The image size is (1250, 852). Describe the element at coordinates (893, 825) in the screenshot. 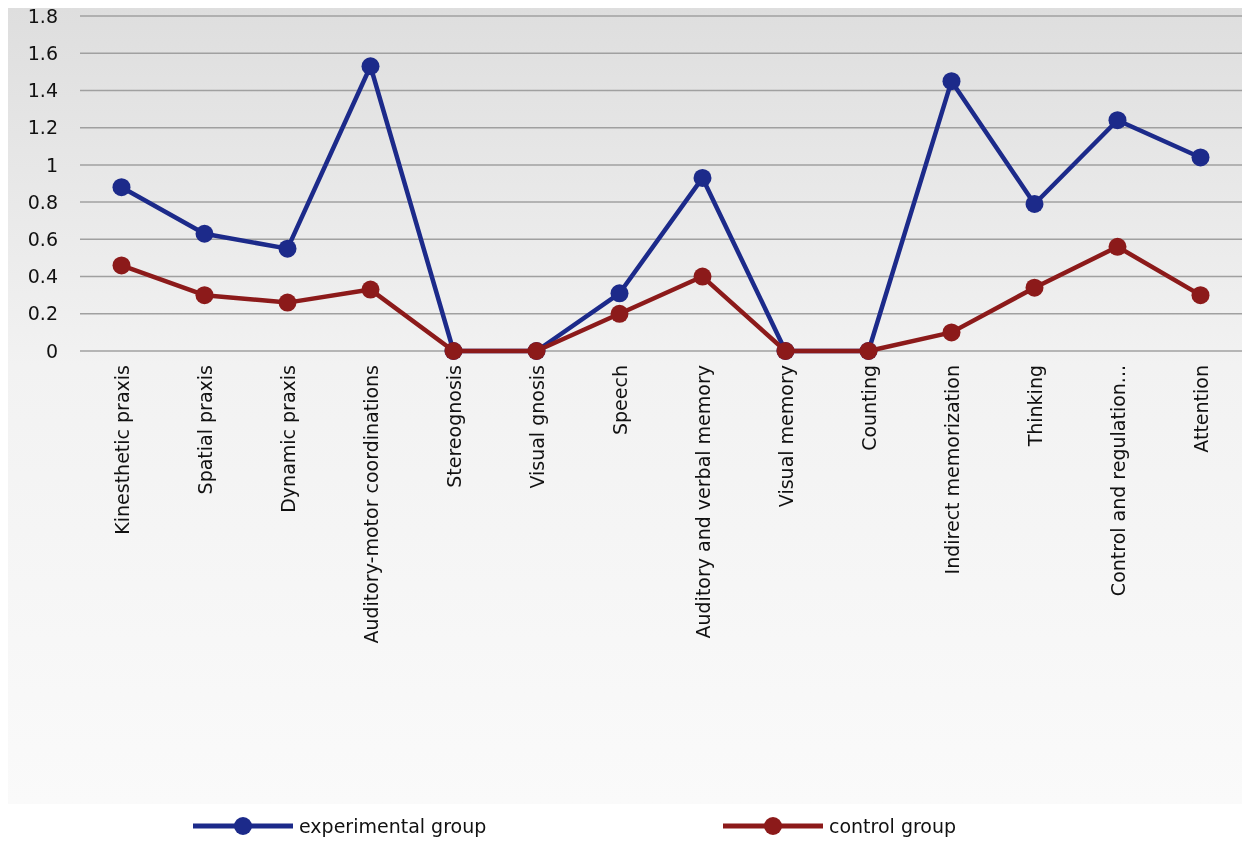

I see `legend-label: control group` at that location.